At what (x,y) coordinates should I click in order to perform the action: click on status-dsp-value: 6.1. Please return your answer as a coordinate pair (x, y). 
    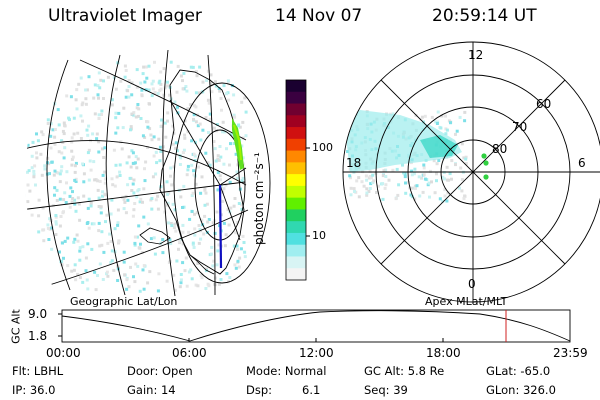
    Looking at the image, I should click on (311, 390).